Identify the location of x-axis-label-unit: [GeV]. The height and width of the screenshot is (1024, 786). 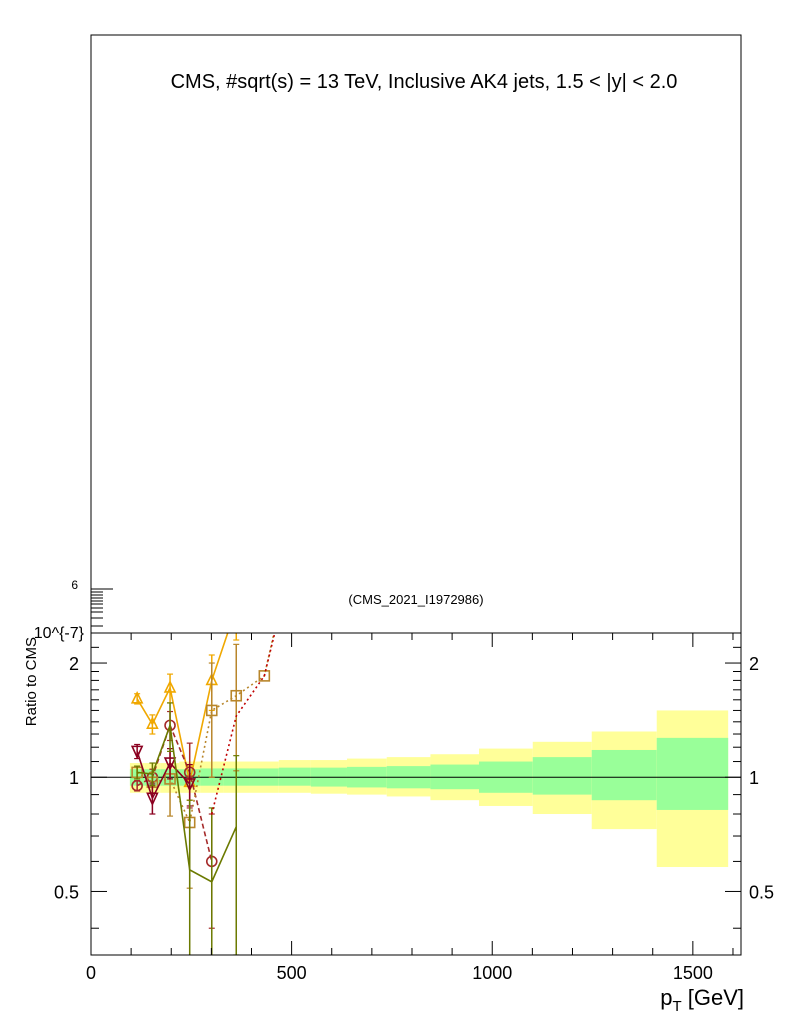
(713, 997).